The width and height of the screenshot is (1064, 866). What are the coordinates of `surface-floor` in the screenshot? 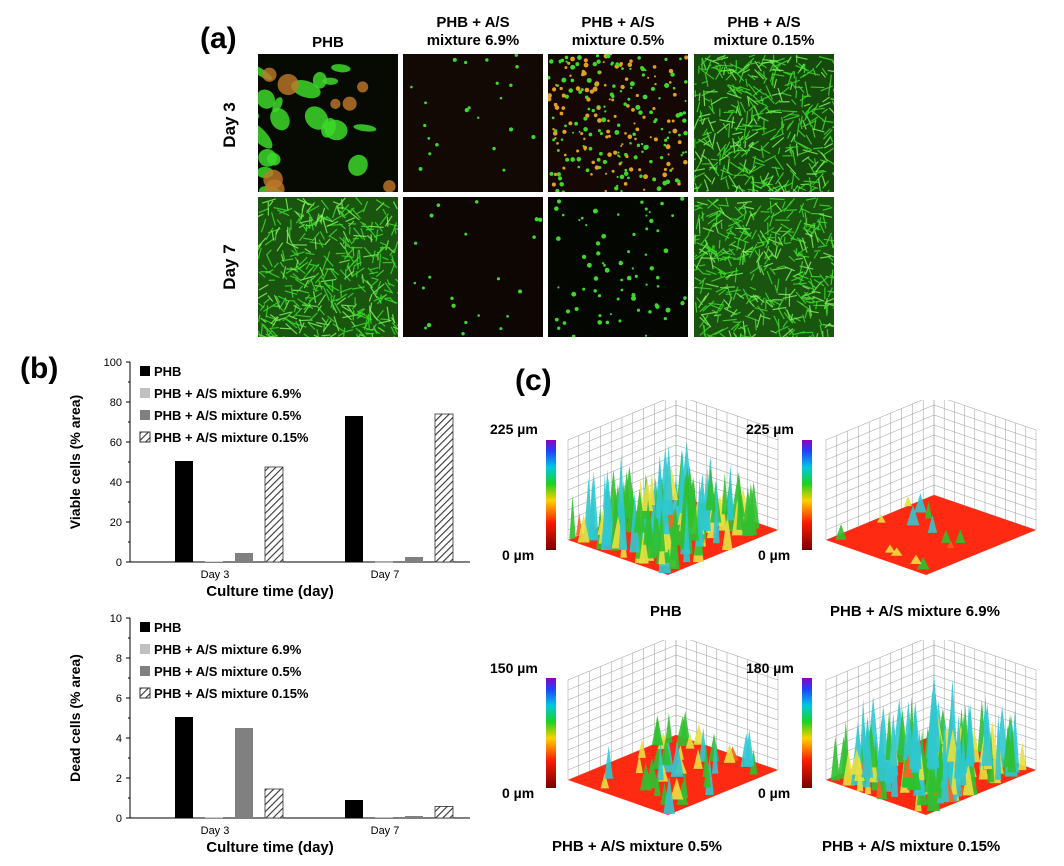 It's located at (931, 535).